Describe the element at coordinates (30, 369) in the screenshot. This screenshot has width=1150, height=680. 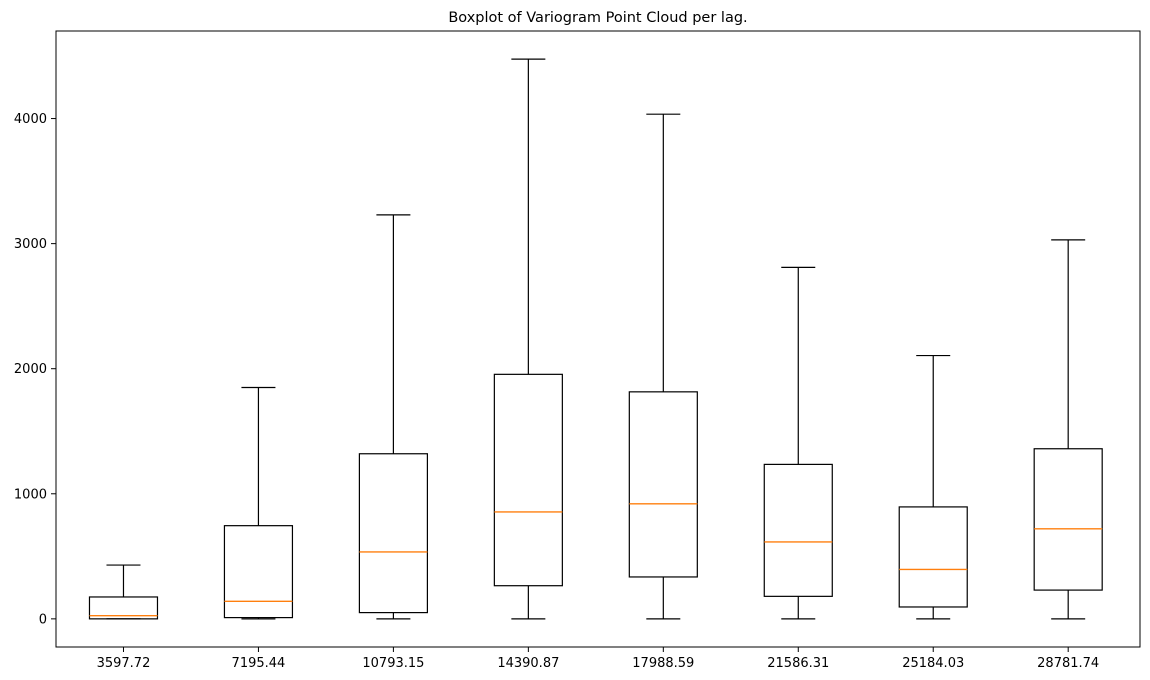
I see `y-tick-label: 2000` at that location.